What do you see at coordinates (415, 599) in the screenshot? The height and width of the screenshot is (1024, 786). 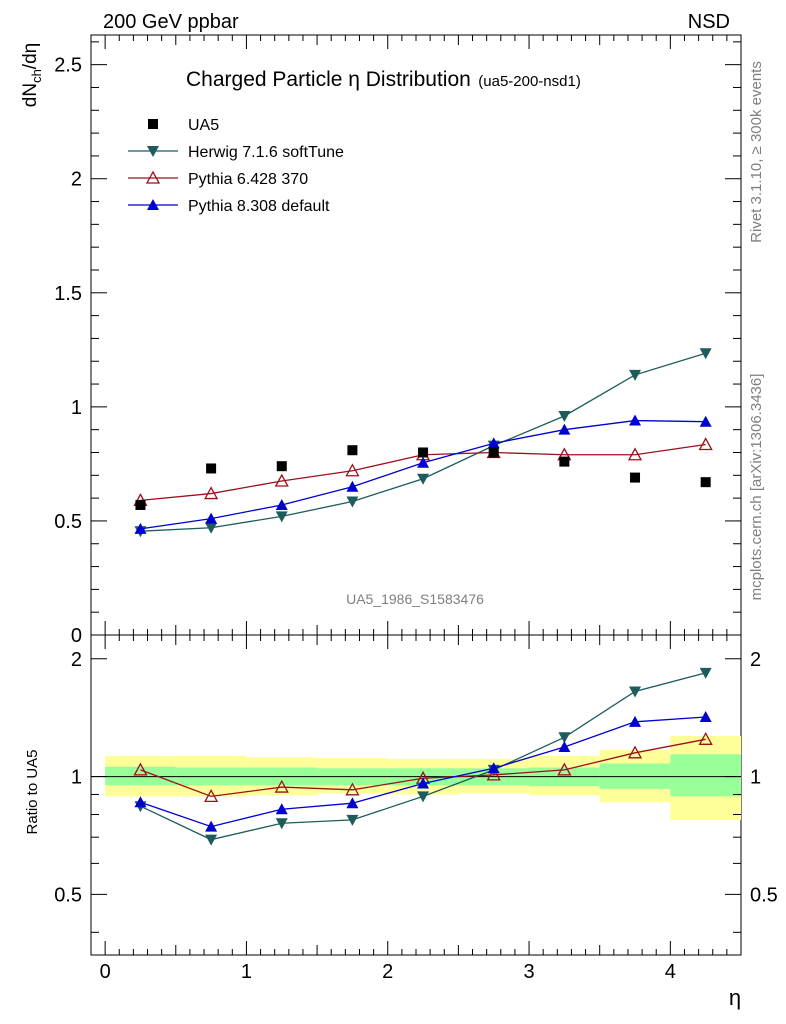 I see `analysis-label: UA5_1986_S1583476` at bounding box center [415, 599].